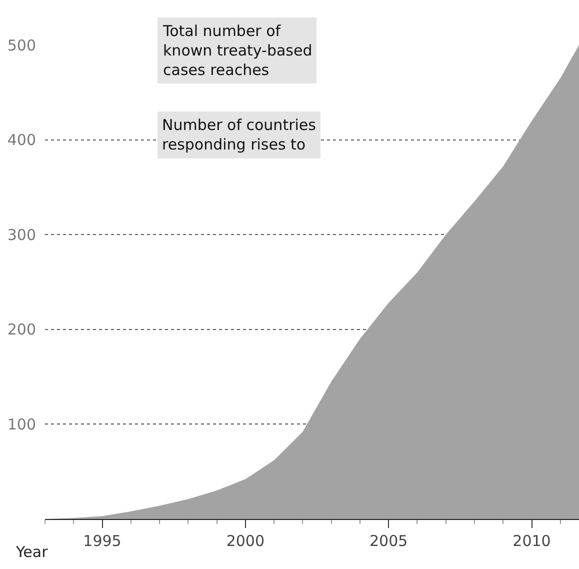  Describe the element at coordinates (237, 50) in the screenshot. I see `annotation: Total number of known treaty-based cases reaches` at that location.